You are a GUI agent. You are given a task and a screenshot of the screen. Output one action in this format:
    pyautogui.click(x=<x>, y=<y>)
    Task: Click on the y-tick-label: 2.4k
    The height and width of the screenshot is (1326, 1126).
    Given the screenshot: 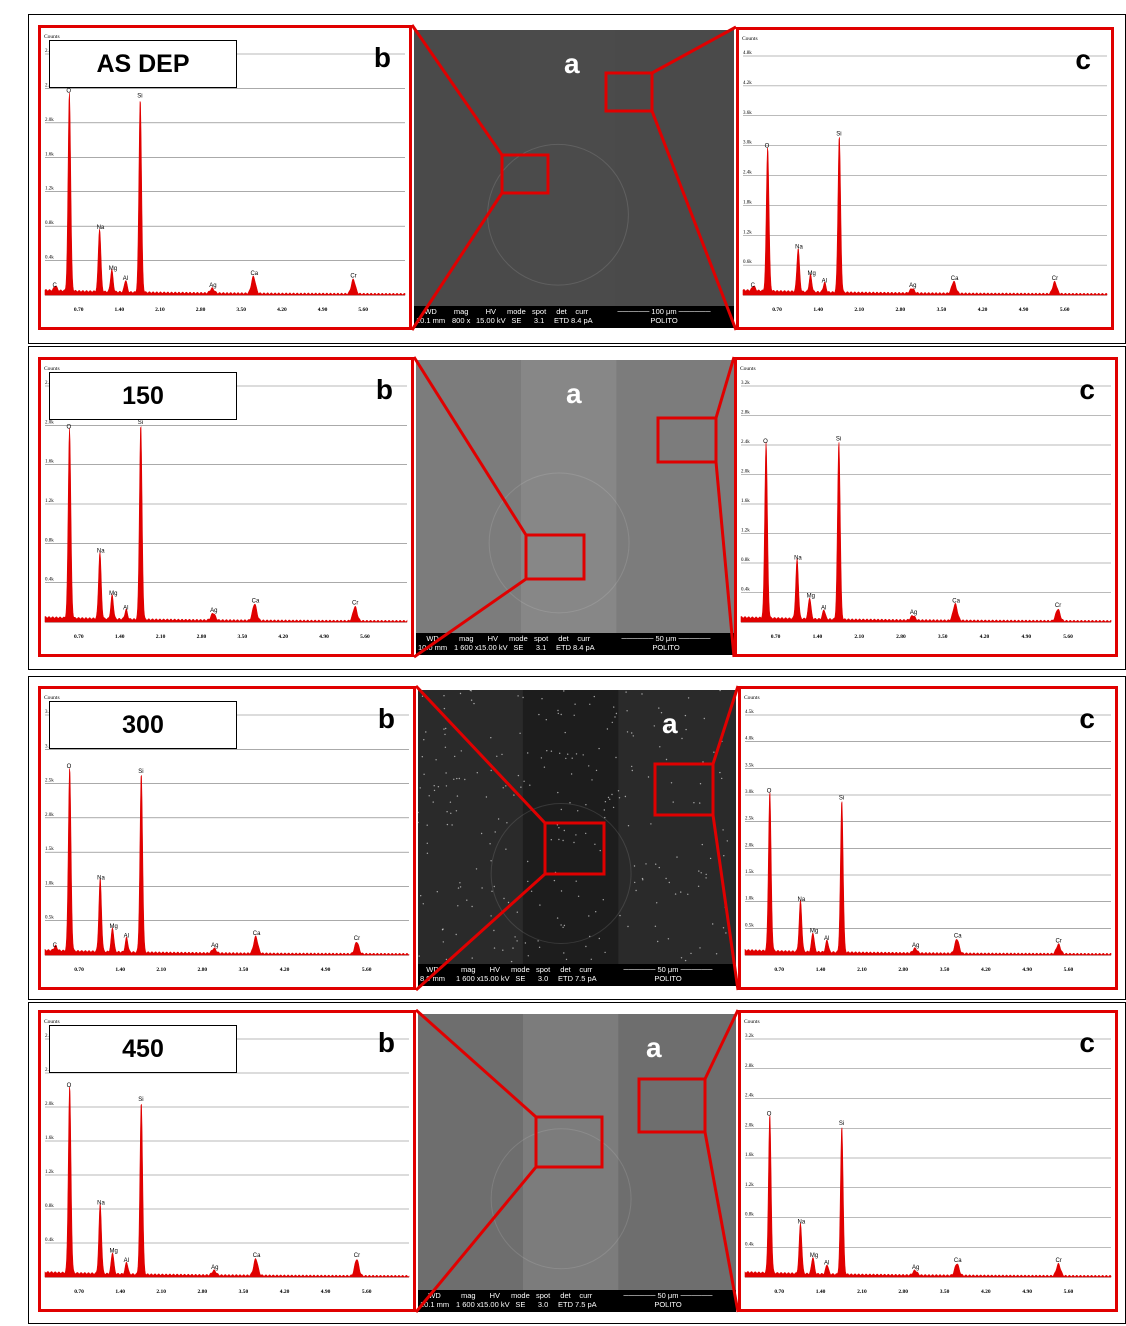 What is the action you would take?
    pyautogui.click(x=747, y=173)
    